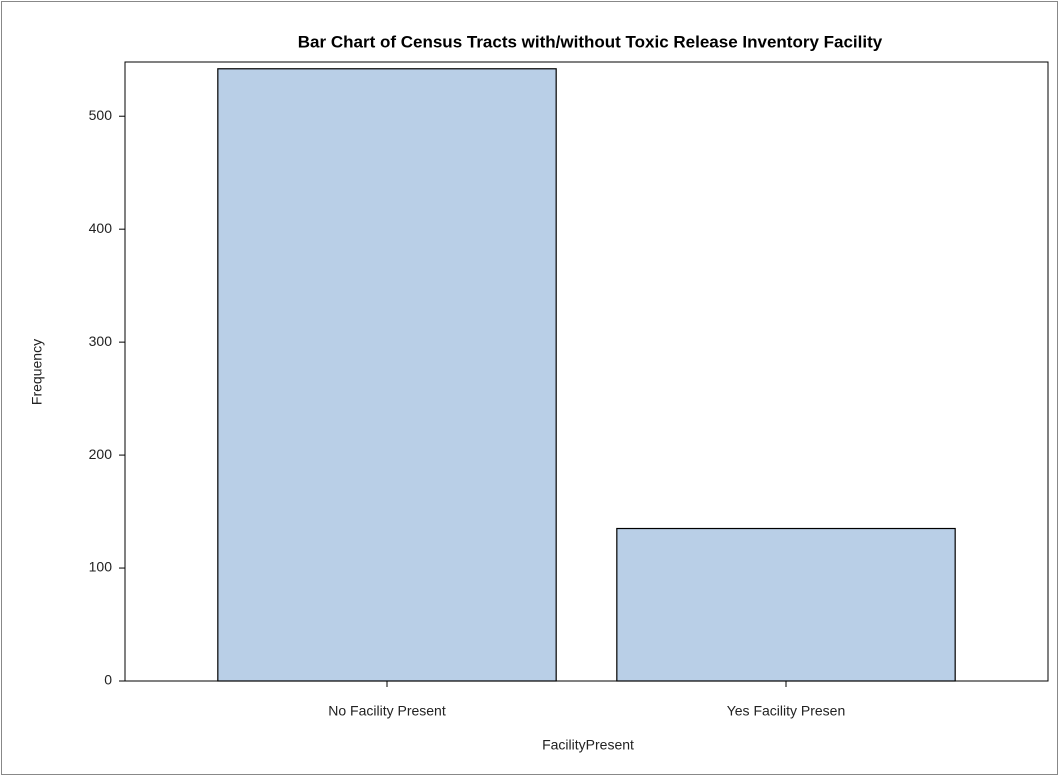 Image resolution: width=1060 pixels, height=777 pixels. Describe the element at coordinates (101, 341) in the screenshot. I see `y-tick-label: 300` at that location.